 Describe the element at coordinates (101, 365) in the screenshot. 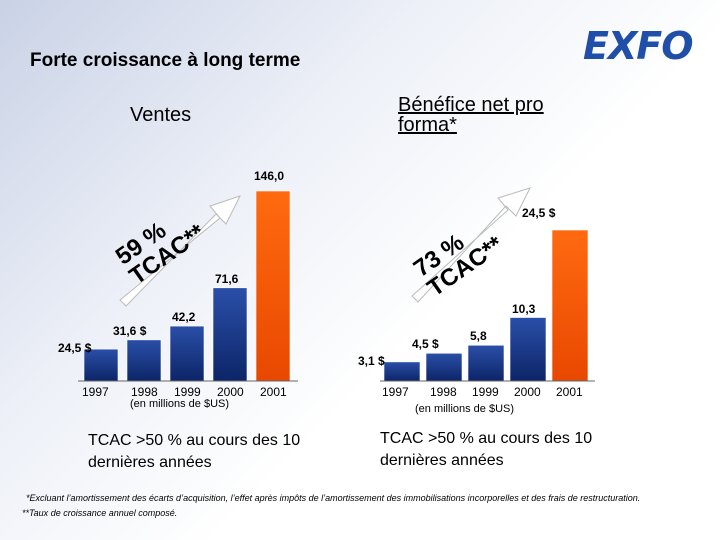

I see `bar-sales-1997` at that location.